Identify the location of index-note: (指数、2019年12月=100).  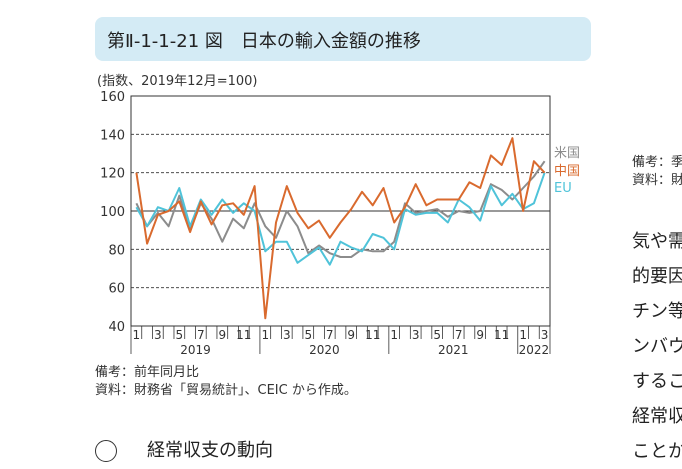
(177, 81).